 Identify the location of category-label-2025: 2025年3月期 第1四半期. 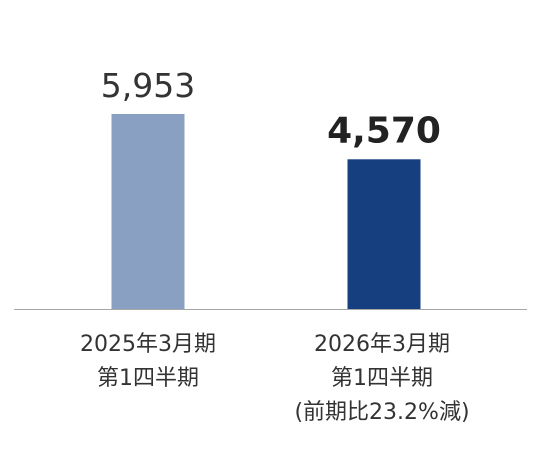
(148, 362).